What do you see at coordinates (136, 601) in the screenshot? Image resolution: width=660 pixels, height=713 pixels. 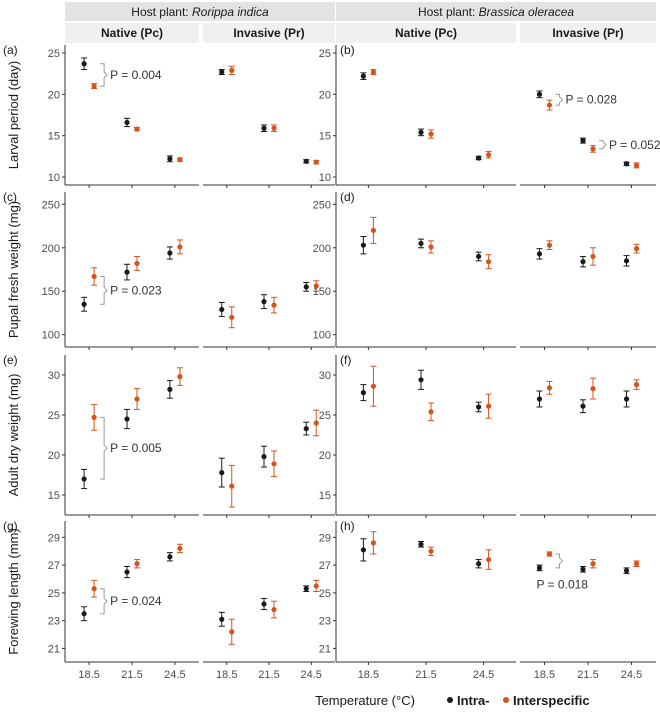 I see `p-value-label: P = 0.024` at bounding box center [136, 601].